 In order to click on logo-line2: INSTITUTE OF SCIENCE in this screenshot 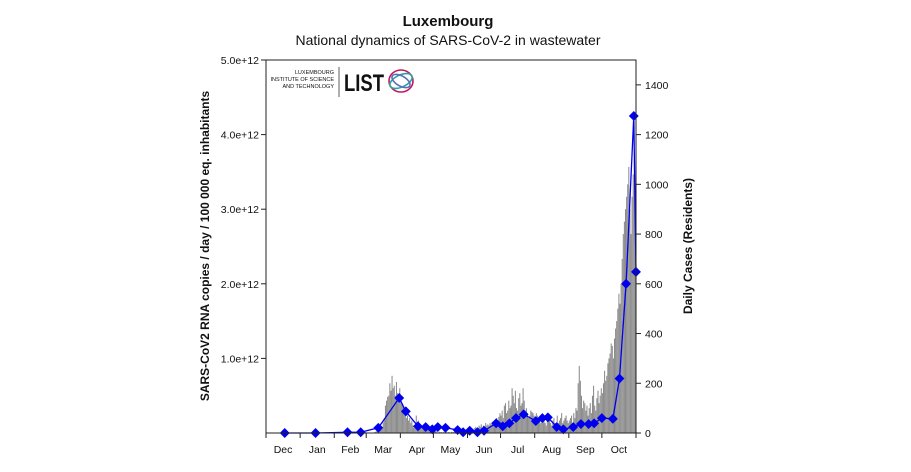, I will do `click(302, 80)`.